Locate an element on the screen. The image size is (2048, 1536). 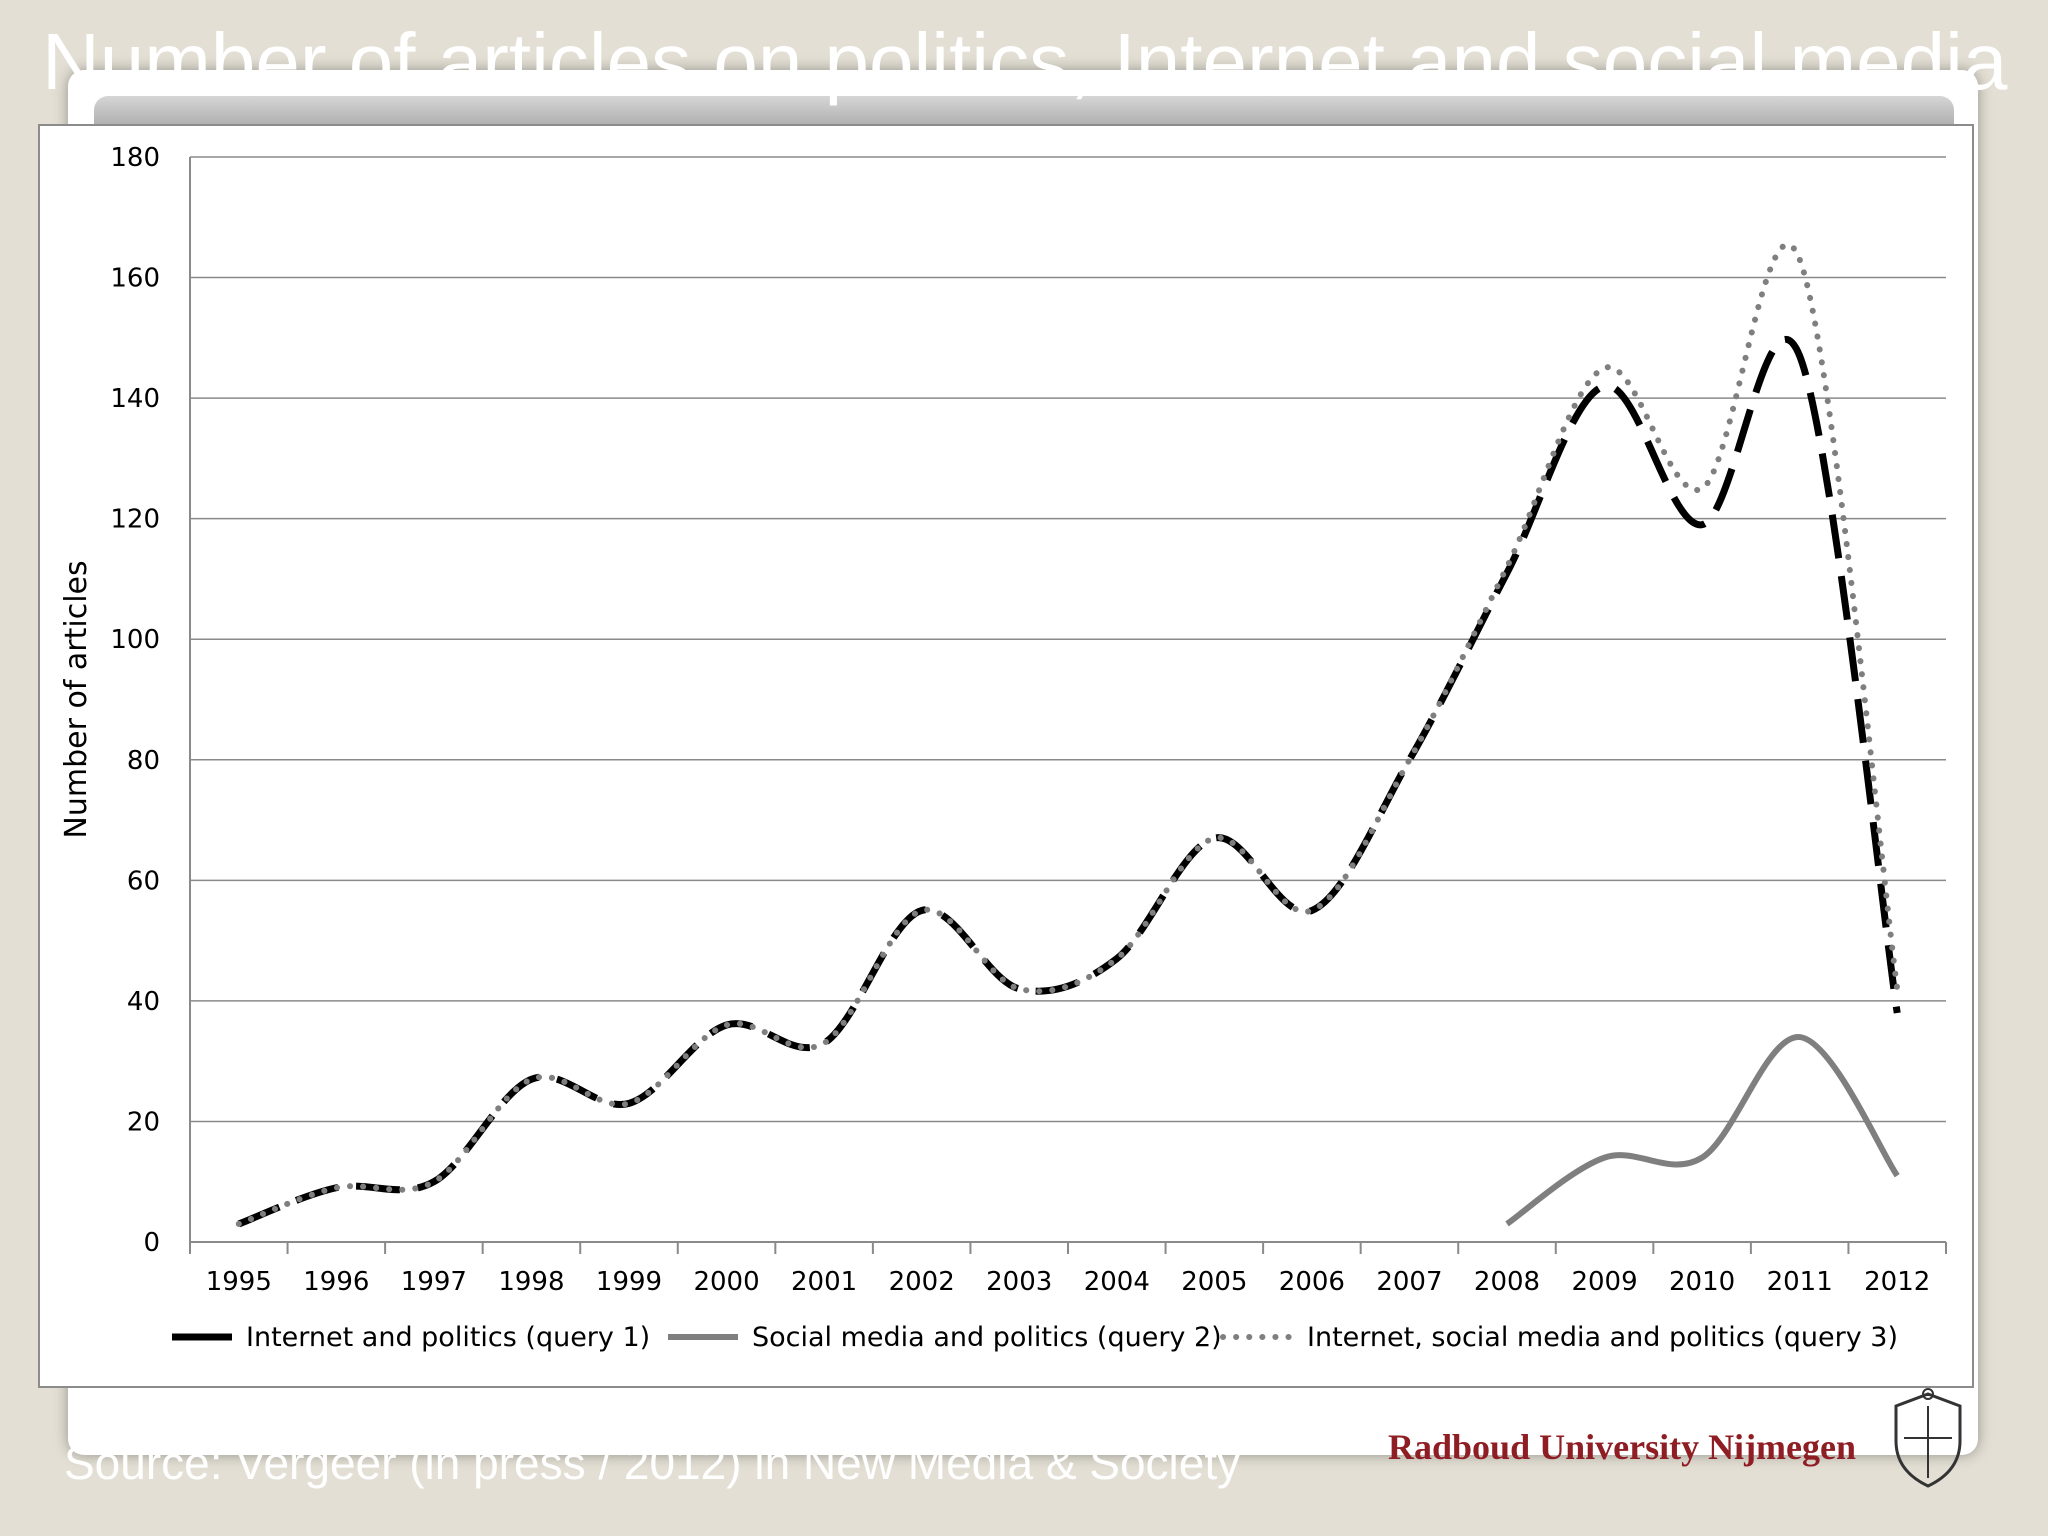
y-tick-label: 0 is located at coordinates (151, 1243).